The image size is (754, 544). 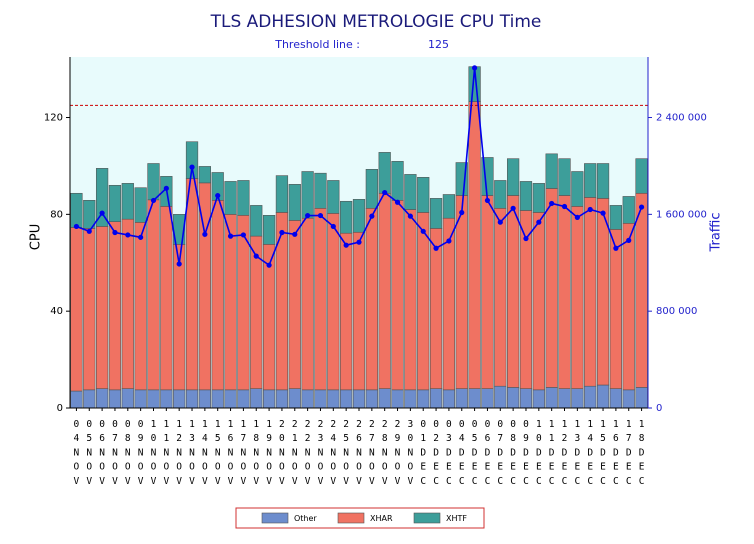 What do you see at coordinates (500, 454) in the screenshot?
I see `x-tick-label: 07DEC` at bounding box center [500, 454].